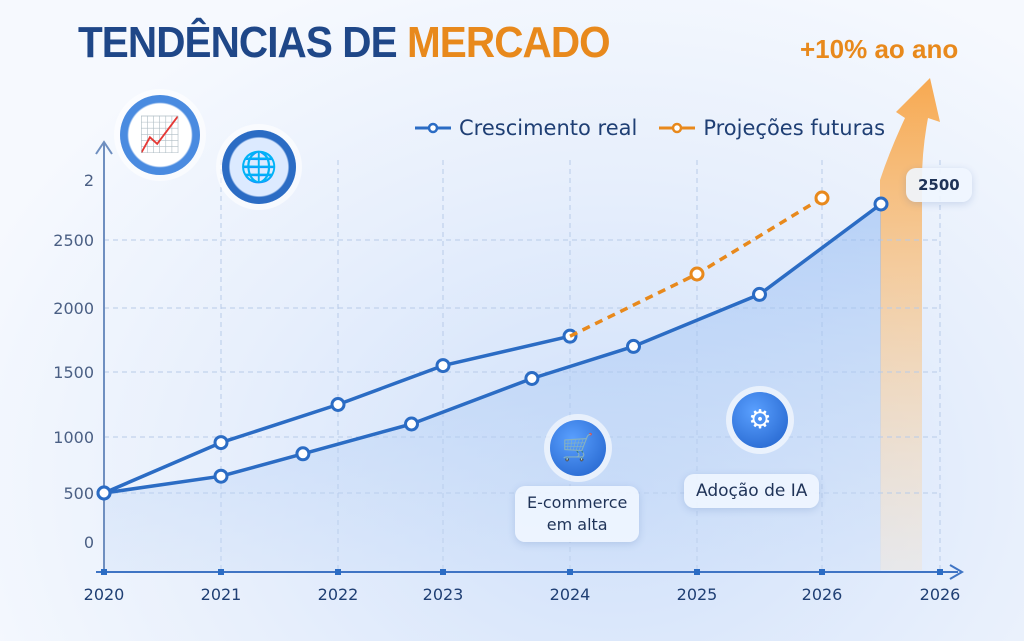  What do you see at coordinates (697, 594) in the screenshot?
I see `x-tick-label: 2025` at bounding box center [697, 594].